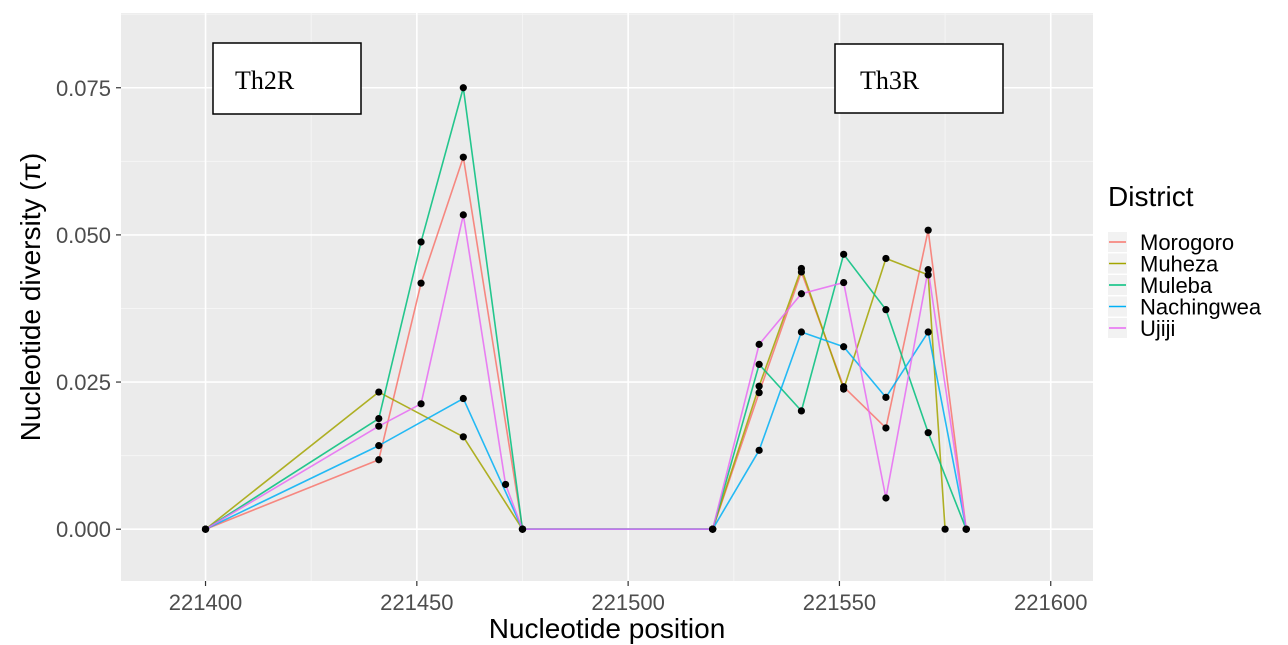  Describe the element at coordinates (83, 529) in the screenshot. I see `y-tick-label: 0.000` at that location.